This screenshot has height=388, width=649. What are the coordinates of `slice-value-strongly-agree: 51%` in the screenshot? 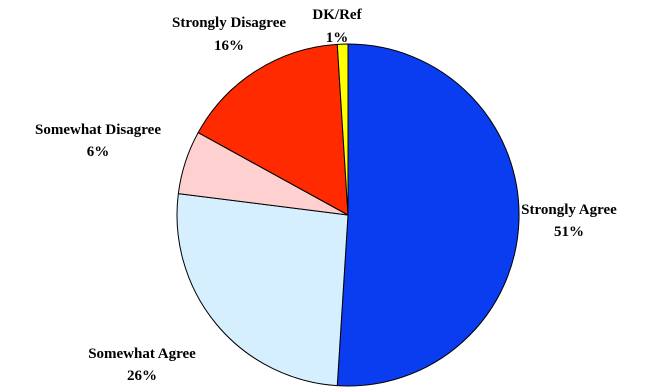 It's located at (569, 232).